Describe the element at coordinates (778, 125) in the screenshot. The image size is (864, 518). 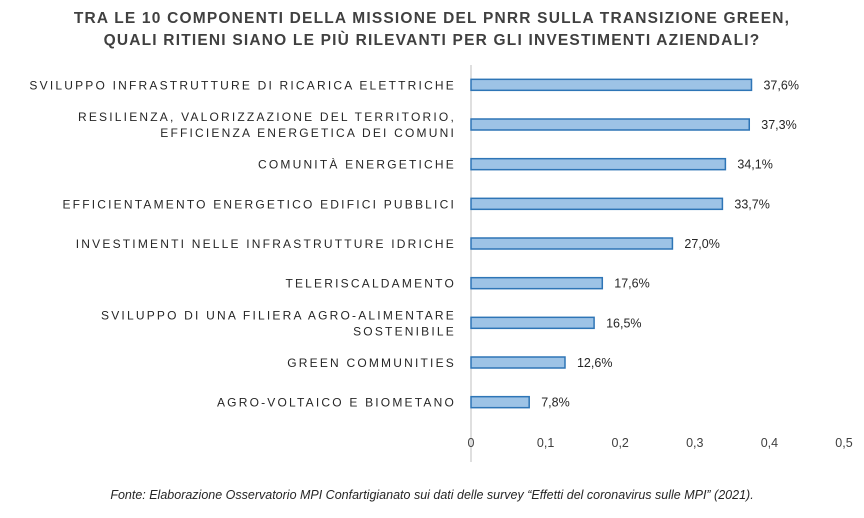
I see `value-label-2: 37,3%` at that location.